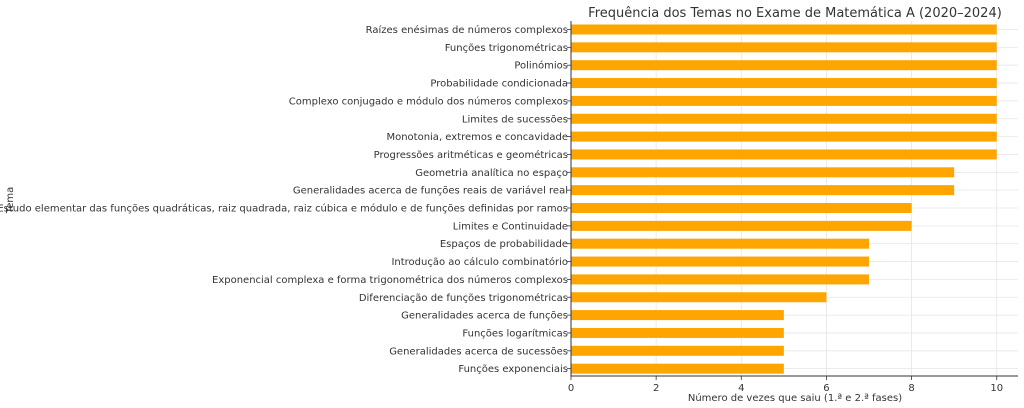  I want to click on category-label: Espaços de probabilidade, so click(504, 244).